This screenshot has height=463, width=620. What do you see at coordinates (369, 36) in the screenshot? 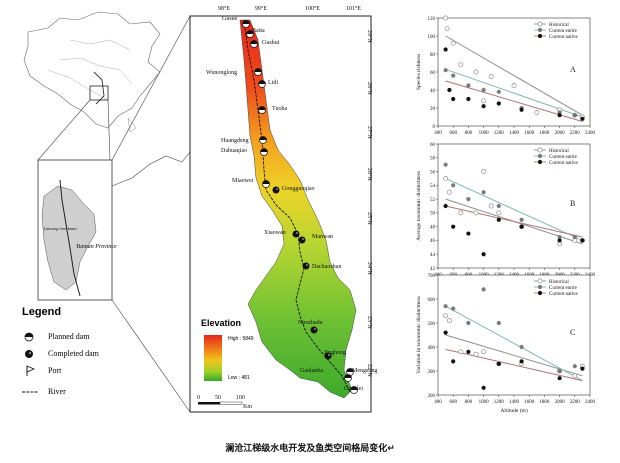
I see `latitude-label-0: 29°N` at bounding box center [369, 36].